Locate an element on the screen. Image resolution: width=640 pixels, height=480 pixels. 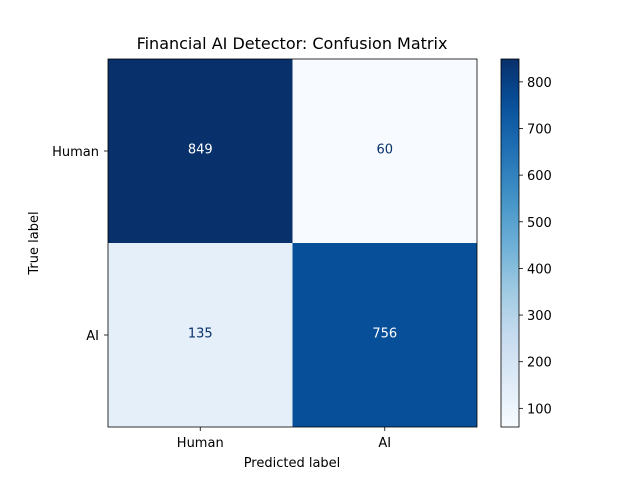
cell-value-label: 756 is located at coordinates (384, 334).